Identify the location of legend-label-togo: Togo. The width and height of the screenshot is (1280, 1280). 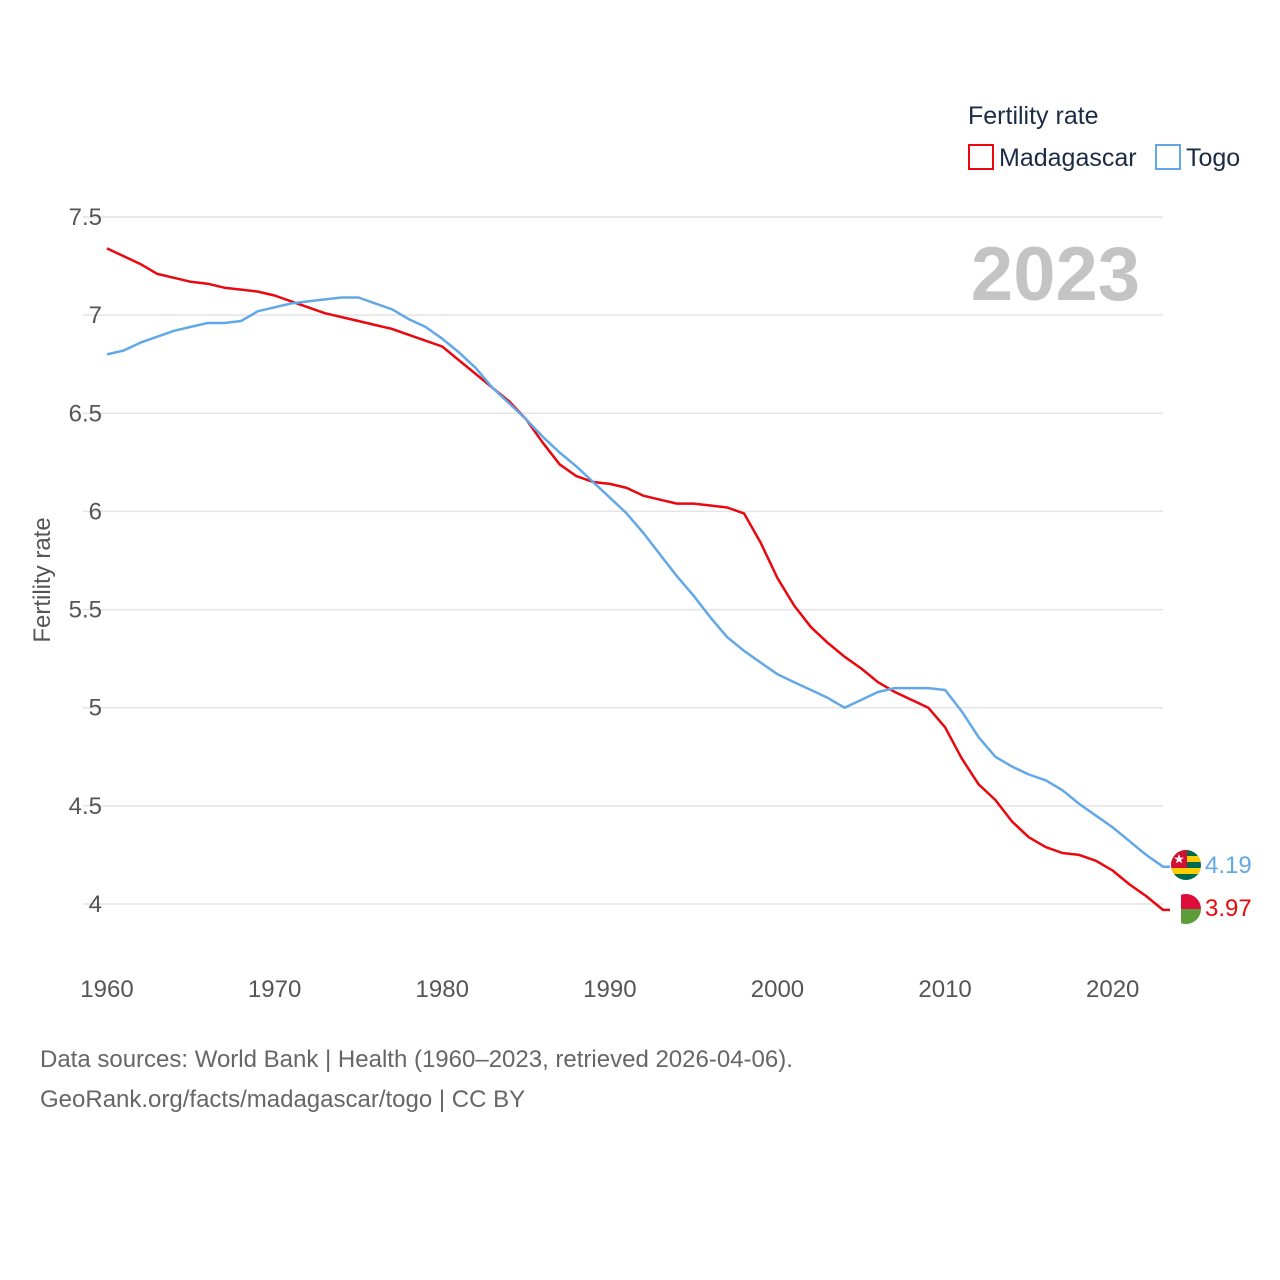
(1213, 158).